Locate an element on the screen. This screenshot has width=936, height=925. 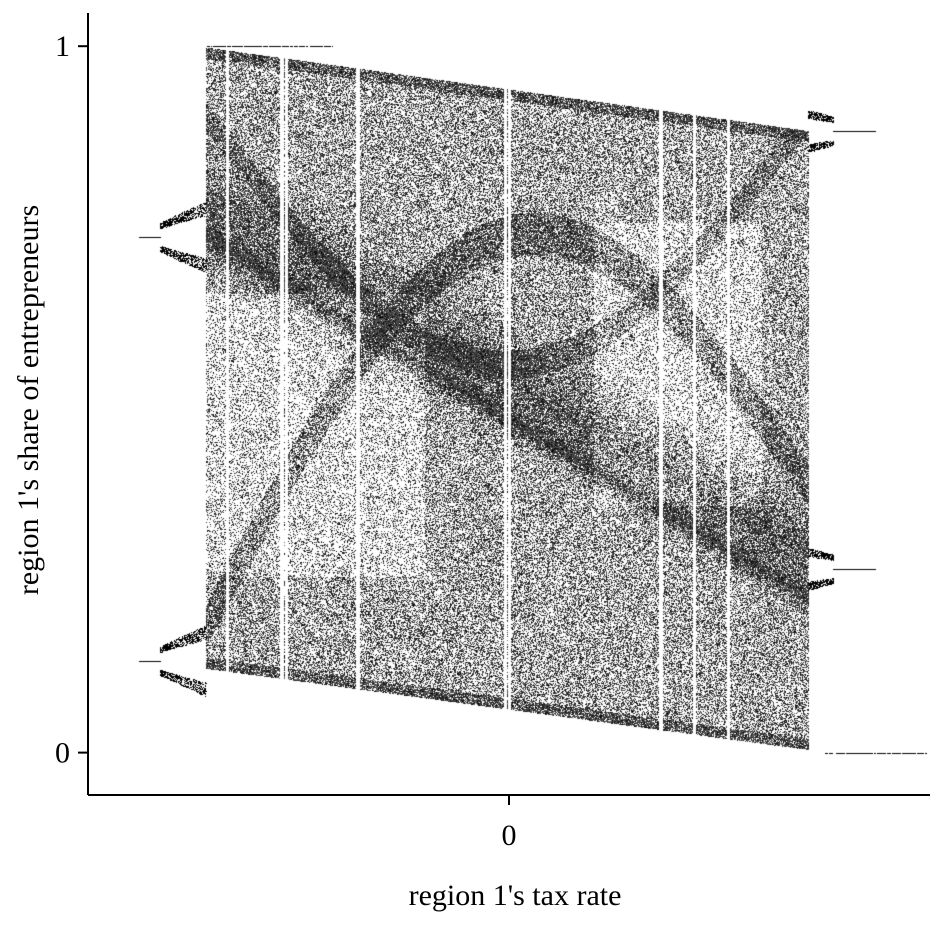
y-tick-label-1: 1 is located at coordinates (62, 46).